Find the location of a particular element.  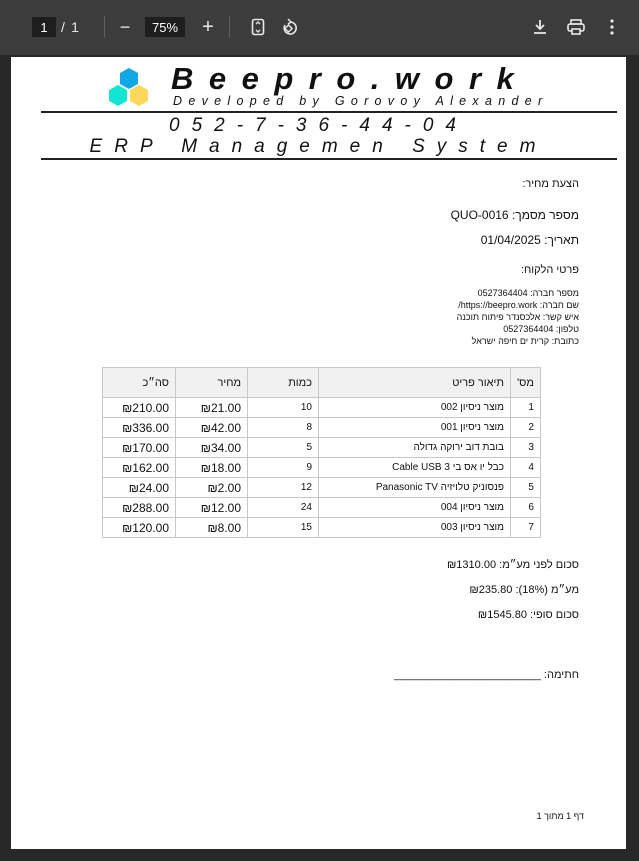

item-price: ₪21.00 is located at coordinates (211, 407).